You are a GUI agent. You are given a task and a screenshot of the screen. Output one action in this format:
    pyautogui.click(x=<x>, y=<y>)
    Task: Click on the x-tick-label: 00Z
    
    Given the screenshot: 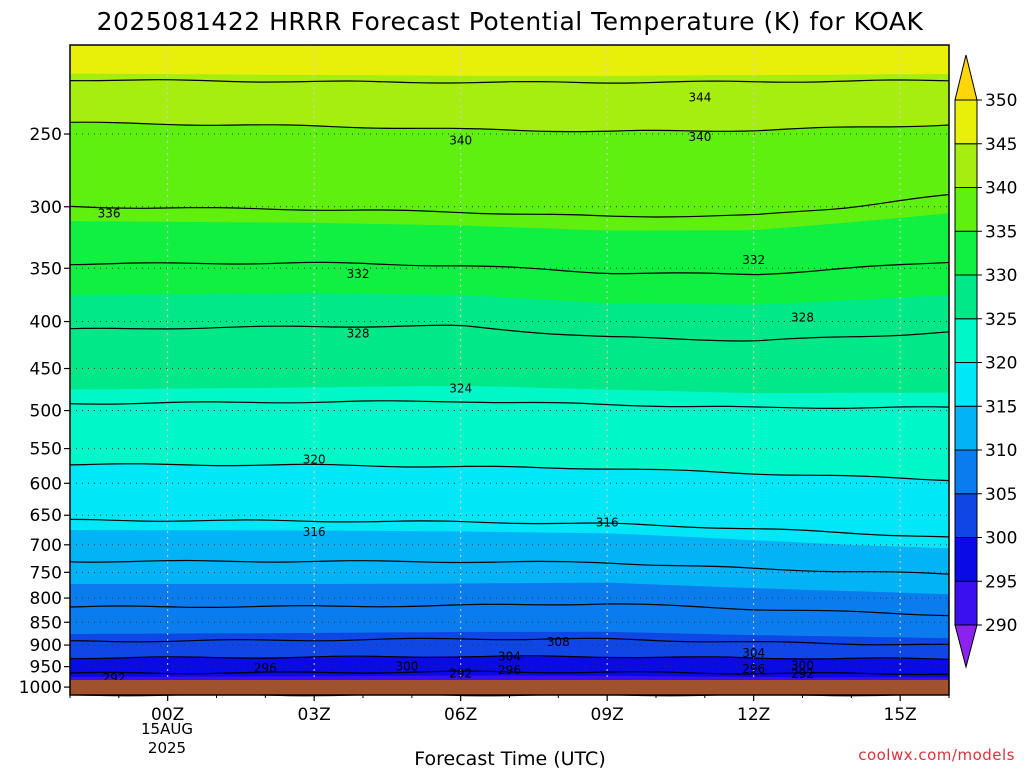 What is the action you would take?
    pyautogui.click(x=167, y=715)
    